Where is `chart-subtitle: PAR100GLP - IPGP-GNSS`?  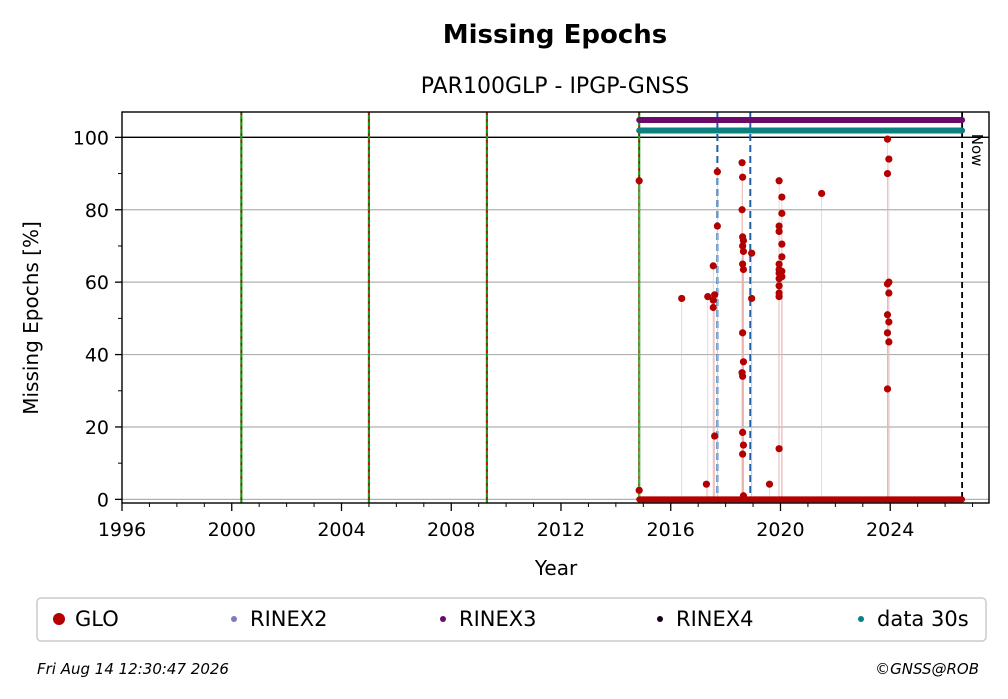
chart-subtitle: PAR100GLP - IPGP-GNSS is located at coordinates (555, 86).